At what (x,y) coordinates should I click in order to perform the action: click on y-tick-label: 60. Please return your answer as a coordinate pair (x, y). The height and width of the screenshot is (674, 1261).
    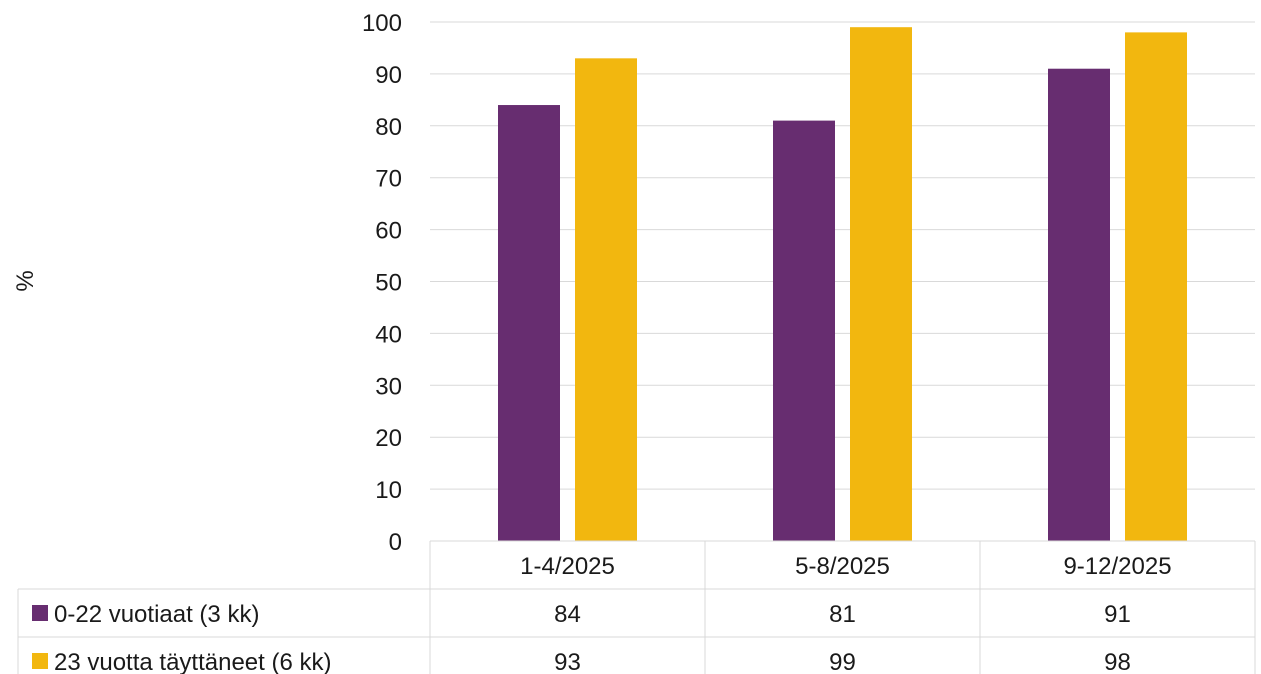
    Looking at the image, I should click on (388, 231).